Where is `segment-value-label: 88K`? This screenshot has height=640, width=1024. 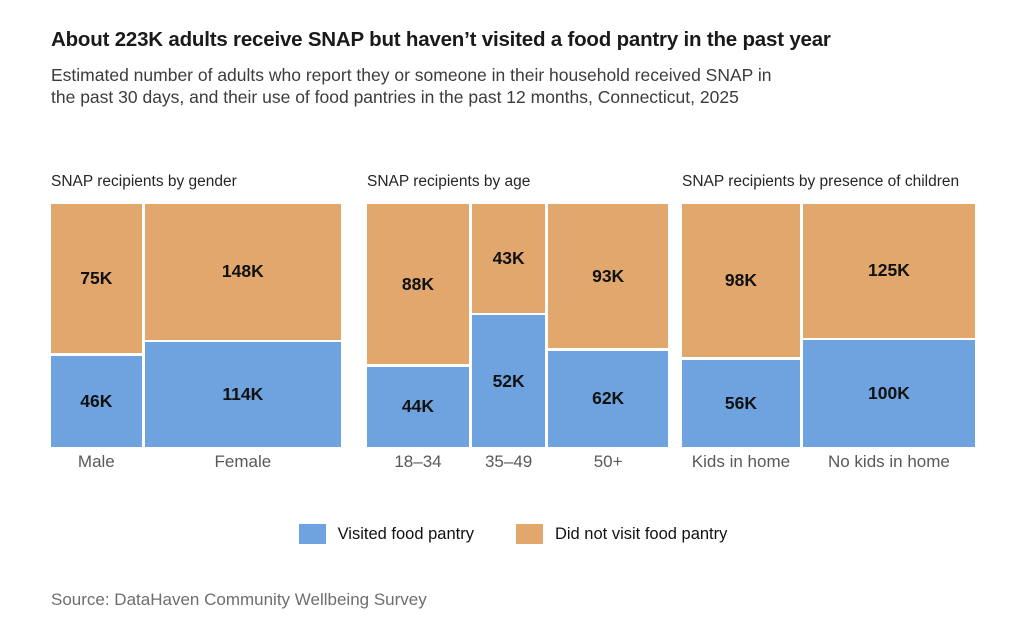 segment-value-label: 88K is located at coordinates (418, 283).